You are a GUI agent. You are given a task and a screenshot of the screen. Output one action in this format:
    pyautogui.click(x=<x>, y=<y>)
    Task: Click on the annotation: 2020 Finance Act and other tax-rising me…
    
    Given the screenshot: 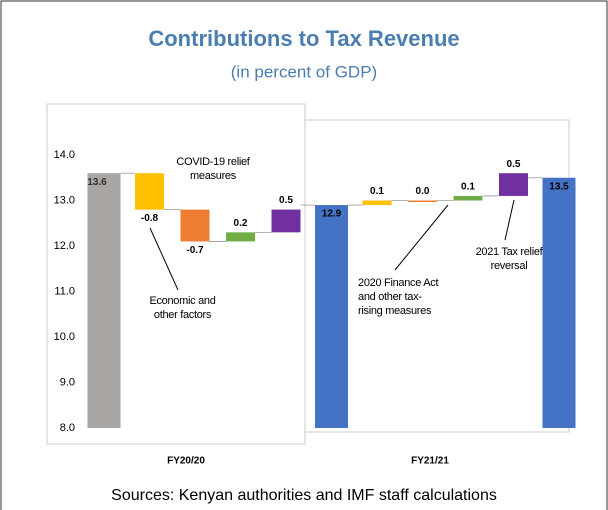 What is the action you would take?
    pyautogui.click(x=398, y=297)
    